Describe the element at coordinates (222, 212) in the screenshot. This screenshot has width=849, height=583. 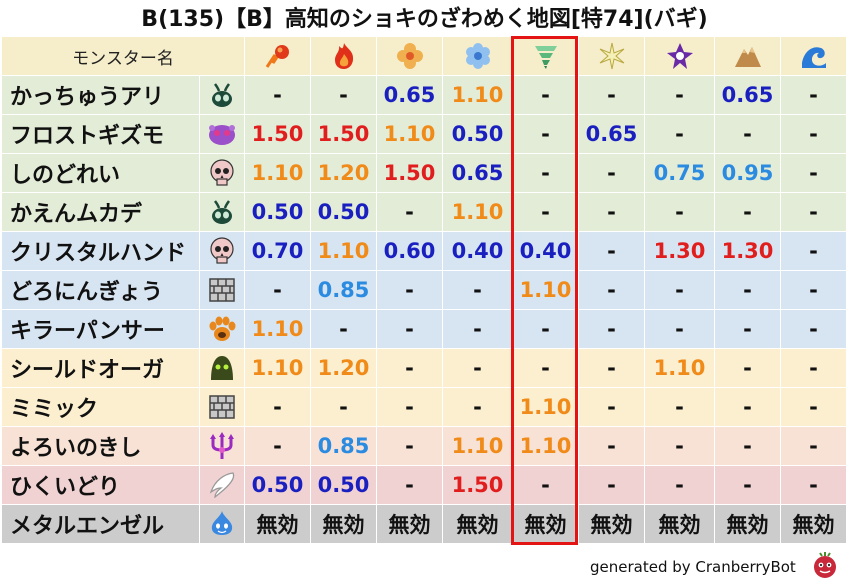
I see `bug-icon` at that location.